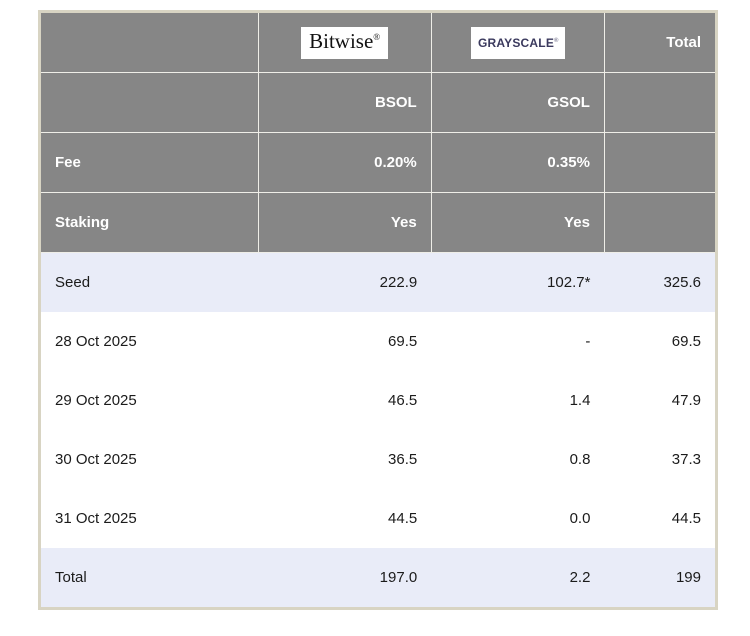 The height and width of the screenshot is (636, 750). What do you see at coordinates (150, 102) in the screenshot?
I see `row-label` at bounding box center [150, 102].